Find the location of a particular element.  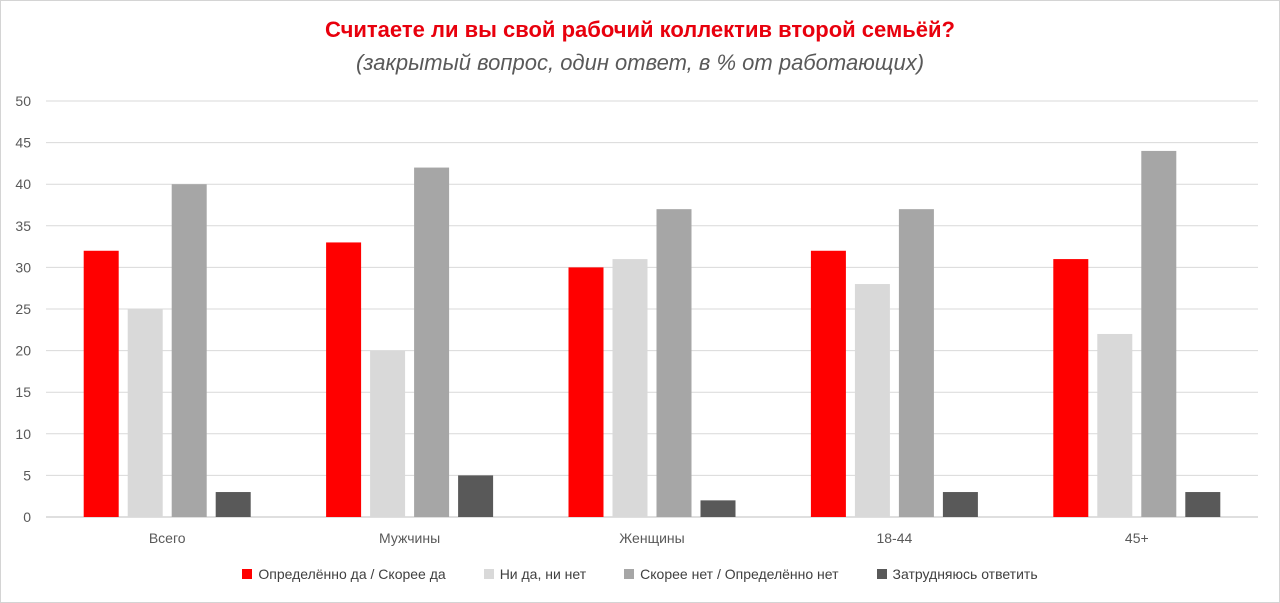

y-tick-label: 25 is located at coordinates (23, 309).